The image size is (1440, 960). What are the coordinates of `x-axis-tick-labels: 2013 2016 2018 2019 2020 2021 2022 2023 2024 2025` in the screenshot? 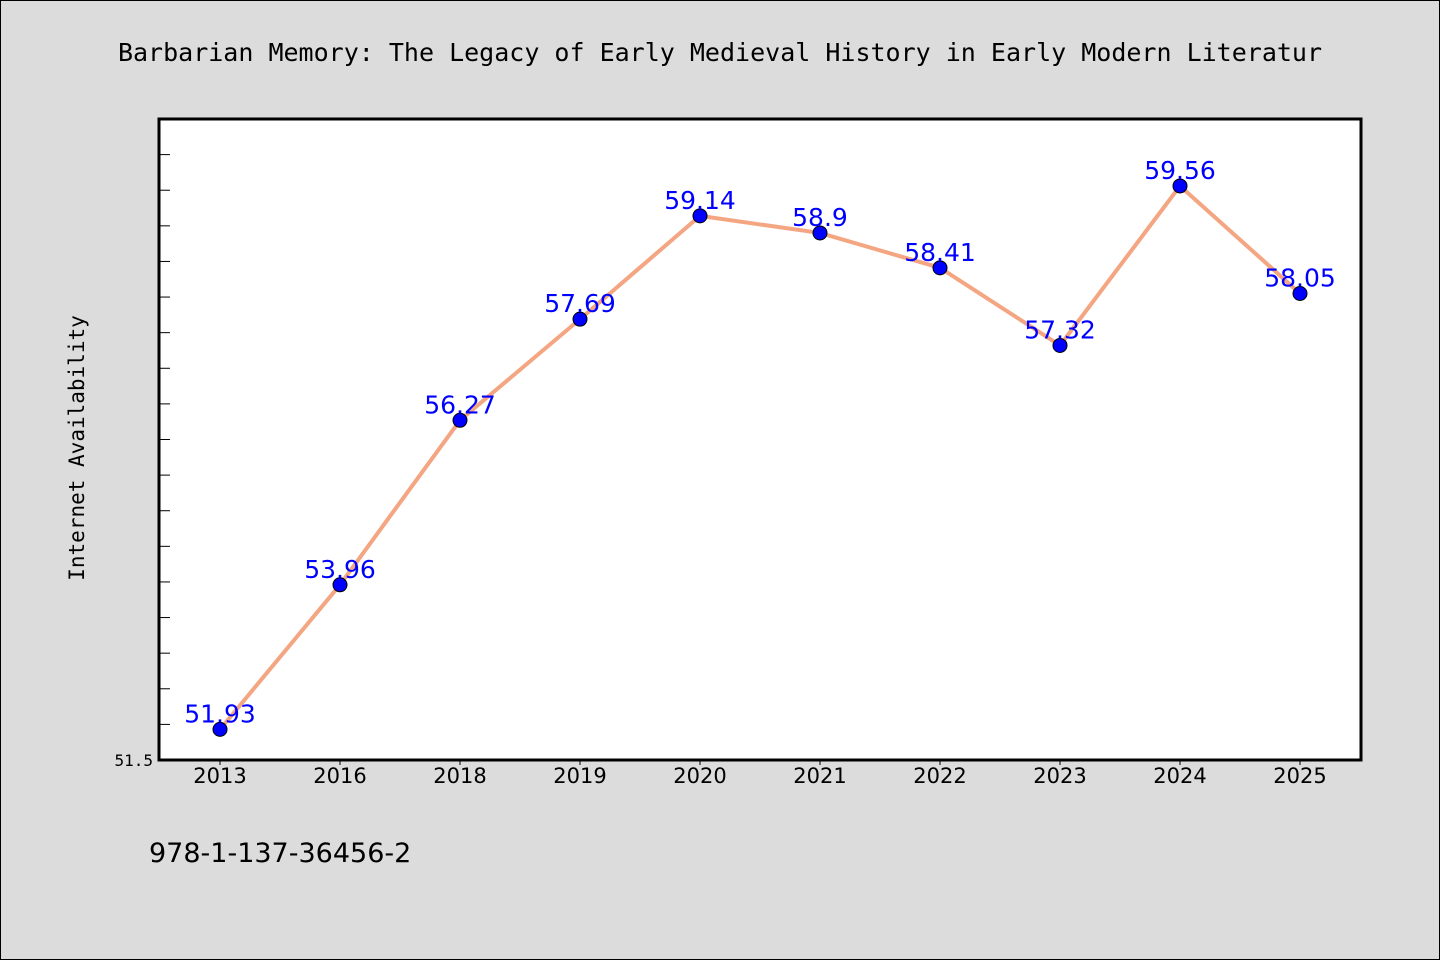 It's located at (760, 774).